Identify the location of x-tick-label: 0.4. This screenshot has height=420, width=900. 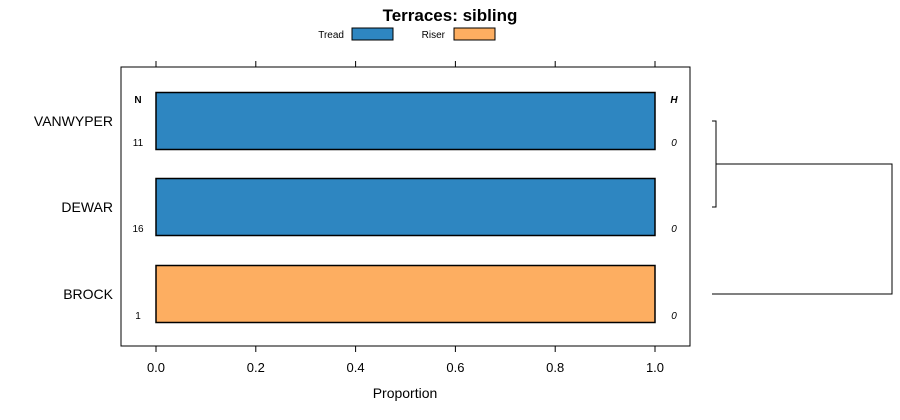
(356, 367).